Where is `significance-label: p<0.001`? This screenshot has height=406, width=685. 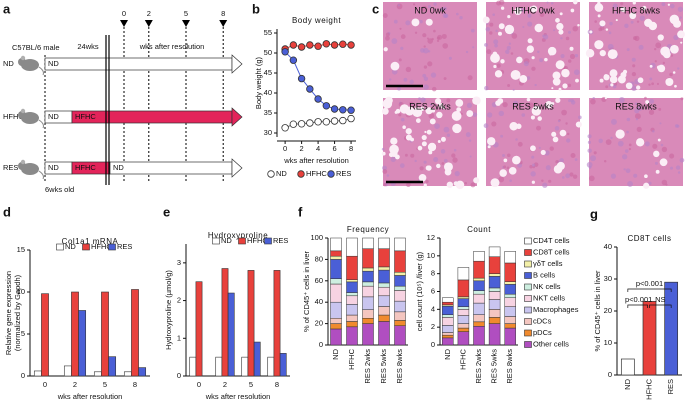
significance-label: p<0.001 is located at coordinates (649, 283).